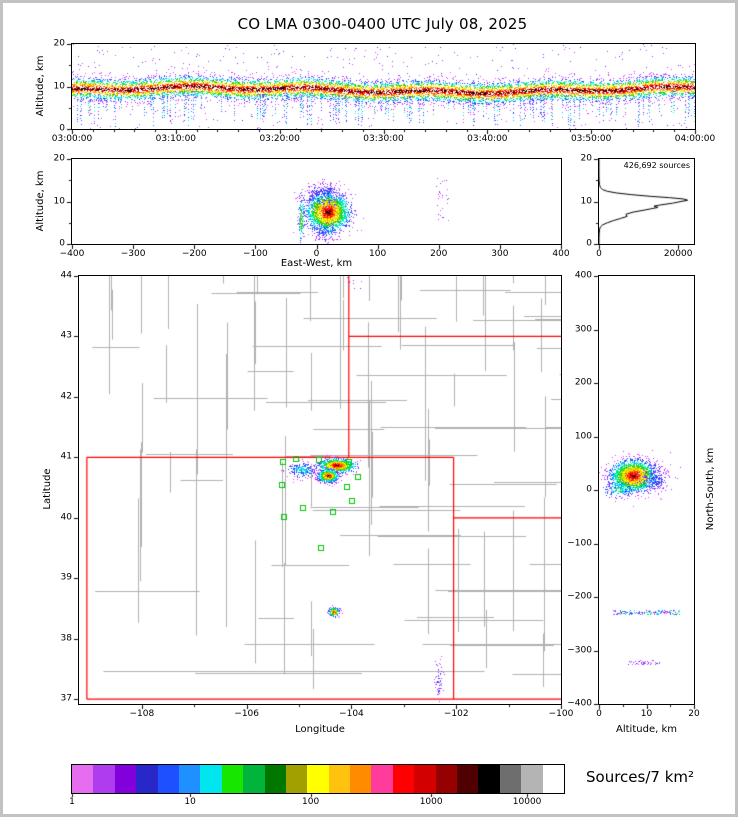 The height and width of the screenshot is (817, 738). Describe the element at coordinates (72, 139) in the screenshot. I see `tick-label: 03:00:00` at that location.